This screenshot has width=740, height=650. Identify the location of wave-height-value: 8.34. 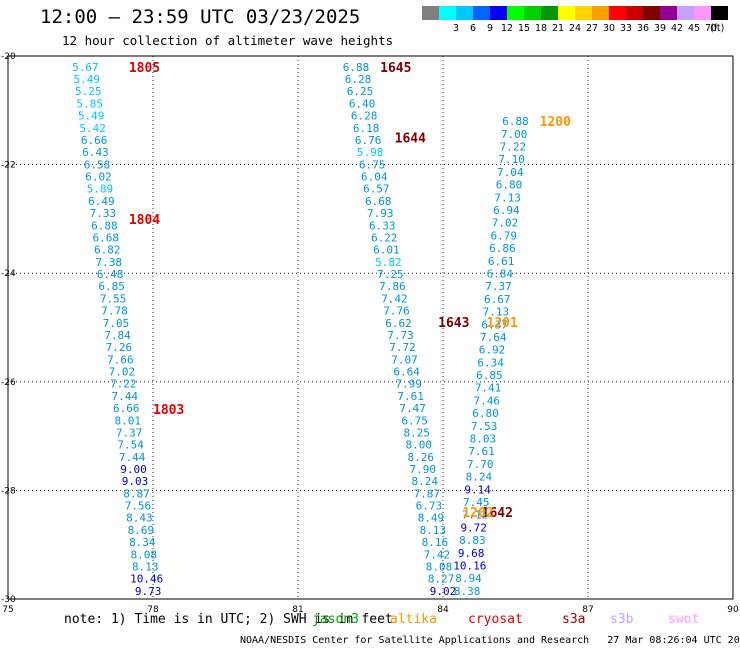
(142, 542).